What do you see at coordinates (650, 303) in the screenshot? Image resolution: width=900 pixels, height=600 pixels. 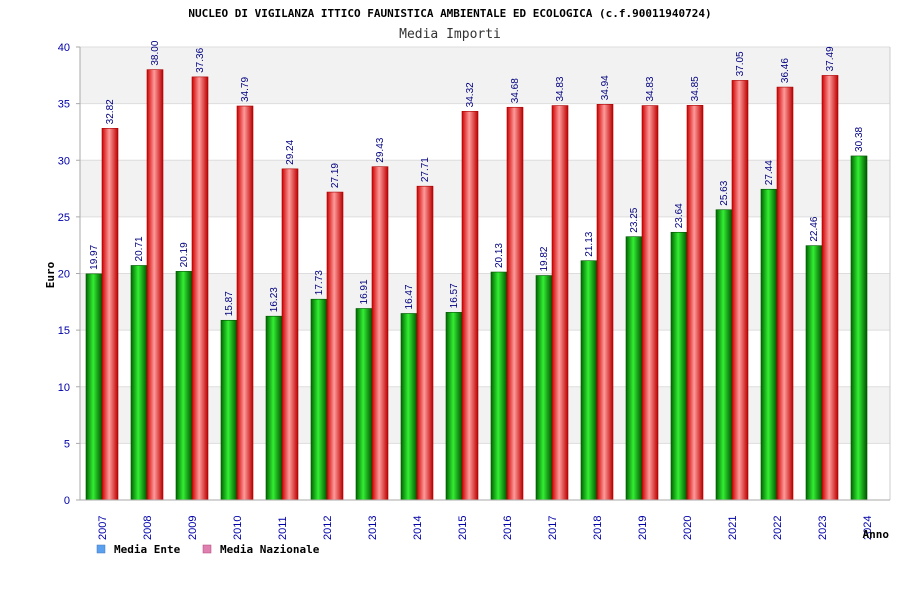 I see `bar-media-nazionale-2019` at bounding box center [650, 303].